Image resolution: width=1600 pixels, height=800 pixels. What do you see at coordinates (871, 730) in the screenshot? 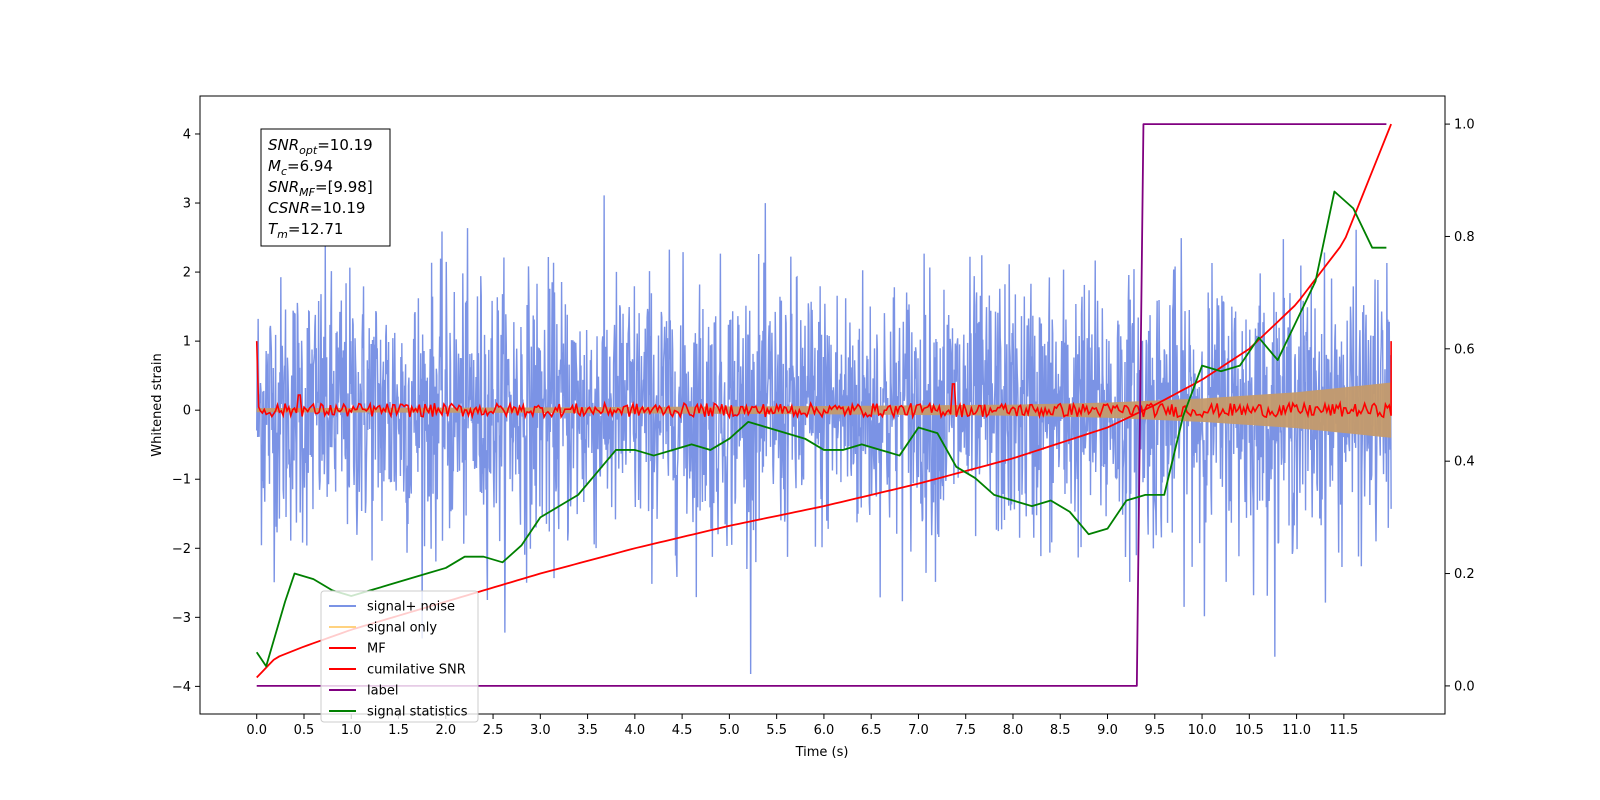
I see `x-tick-label: 6.5` at bounding box center [871, 730].